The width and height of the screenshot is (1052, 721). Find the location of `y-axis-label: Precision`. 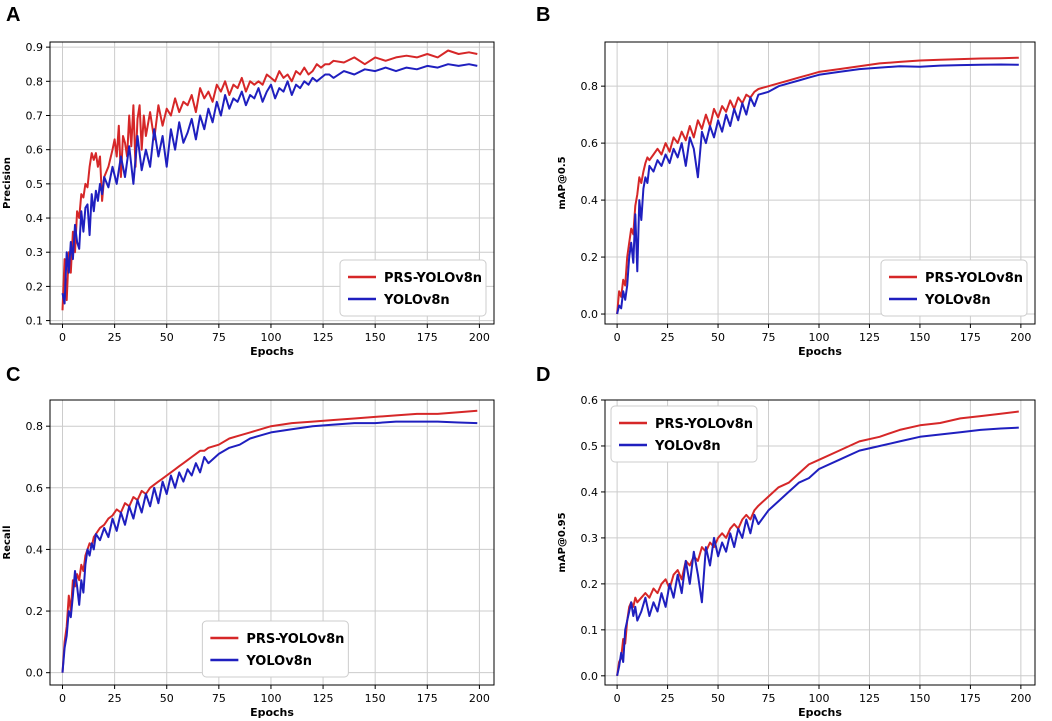

y-axis-label: Precision is located at coordinates (7, 183).